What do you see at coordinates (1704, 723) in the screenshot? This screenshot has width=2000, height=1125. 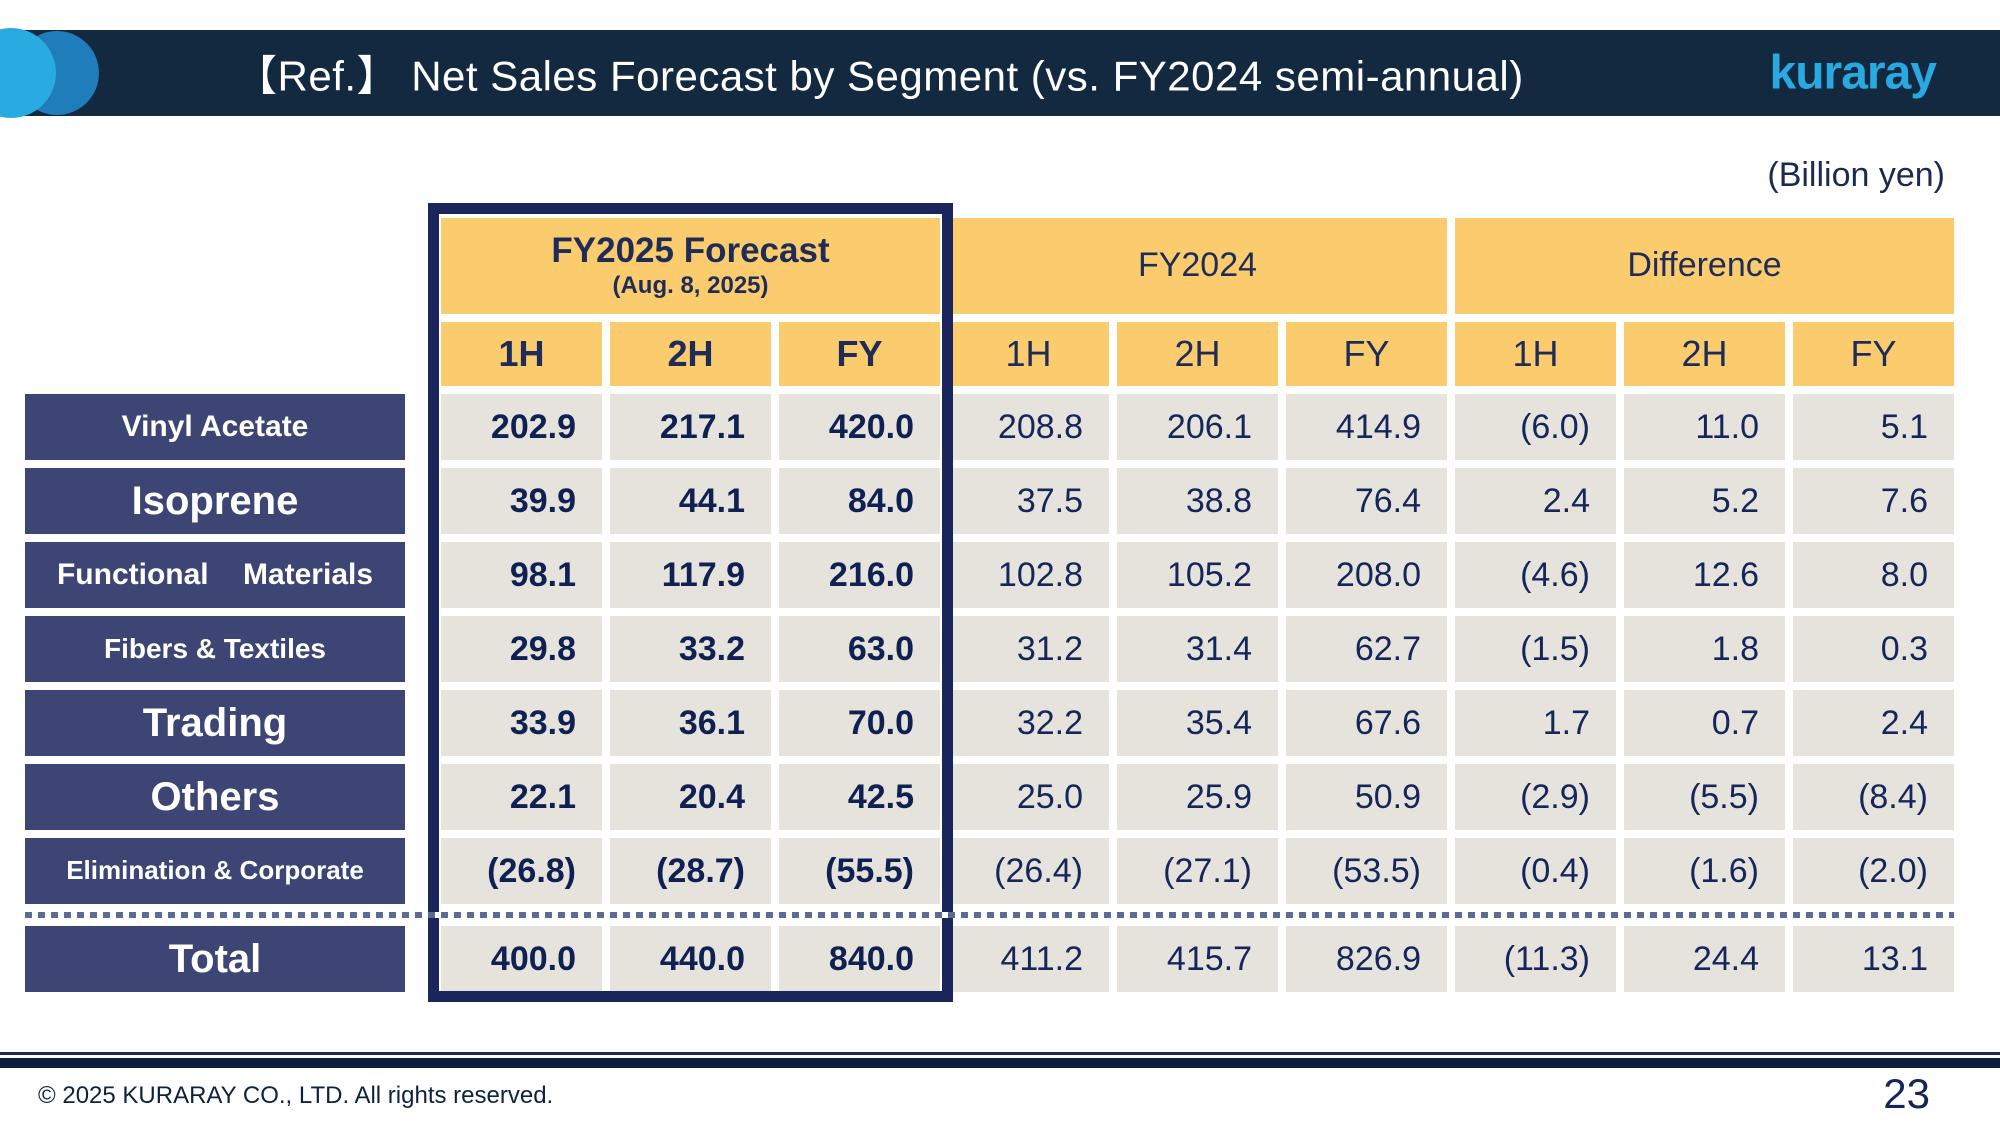 I see `value-cell: 0.7` at bounding box center [1704, 723].